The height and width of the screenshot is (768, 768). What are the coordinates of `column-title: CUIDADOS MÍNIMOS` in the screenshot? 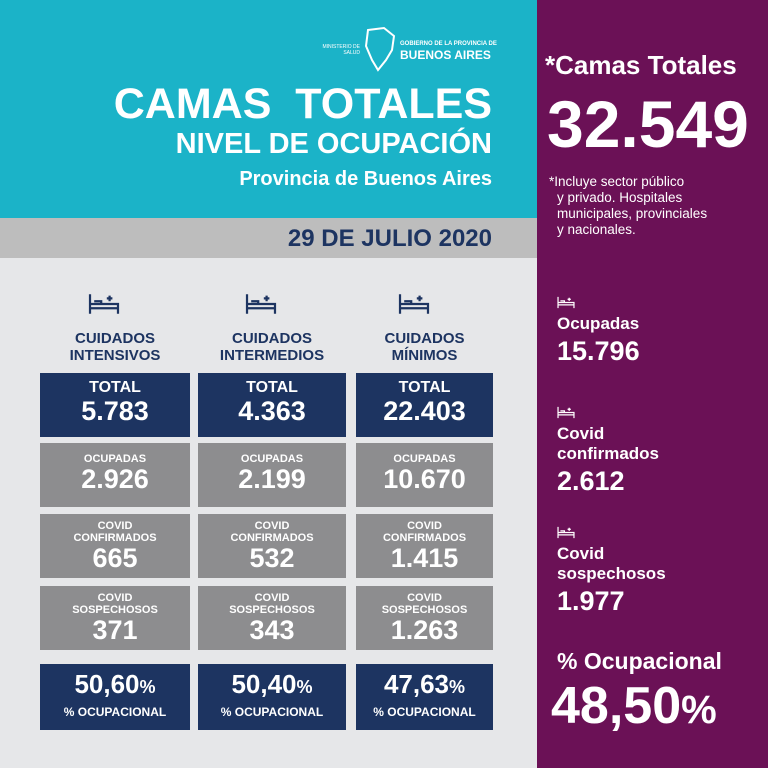 It's located at (424, 347).